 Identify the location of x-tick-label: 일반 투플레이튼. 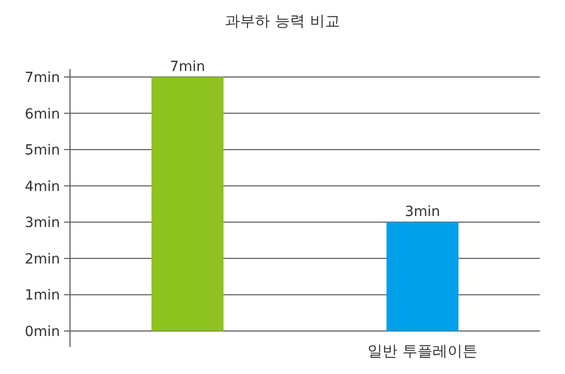
(423, 351).